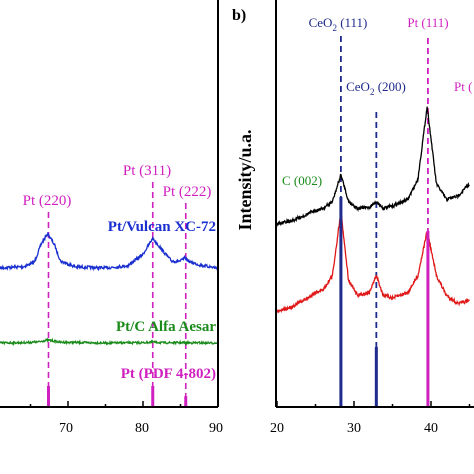  Describe the element at coordinates (431, 428) in the screenshot. I see `panel-b-tick-label-40: 40` at that location.